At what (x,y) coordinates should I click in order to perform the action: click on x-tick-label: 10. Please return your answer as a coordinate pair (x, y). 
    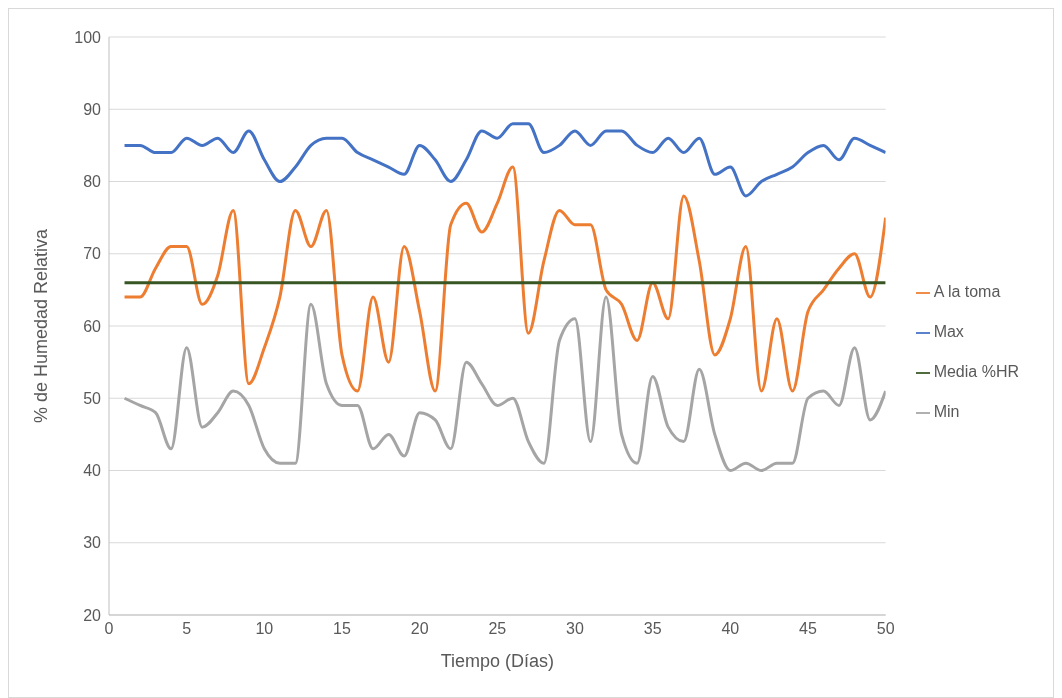
    Looking at the image, I should click on (264, 629).